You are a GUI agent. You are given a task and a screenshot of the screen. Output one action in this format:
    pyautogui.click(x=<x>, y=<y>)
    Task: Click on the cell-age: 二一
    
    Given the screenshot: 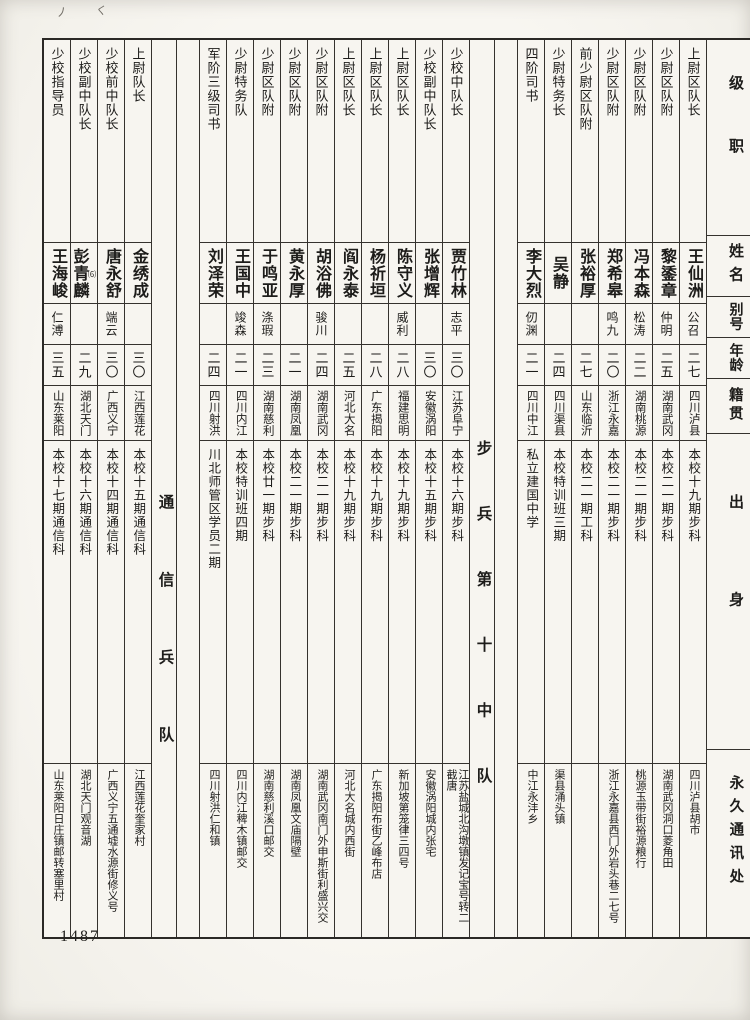 What is the action you would take?
    pyautogui.click(x=294, y=364)
    